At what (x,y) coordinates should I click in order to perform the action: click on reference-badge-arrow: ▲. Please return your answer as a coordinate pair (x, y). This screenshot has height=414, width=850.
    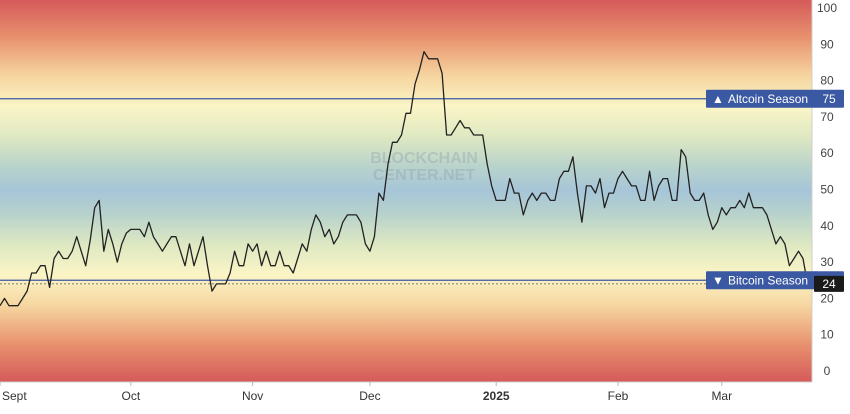
    Looking at the image, I should click on (718, 99).